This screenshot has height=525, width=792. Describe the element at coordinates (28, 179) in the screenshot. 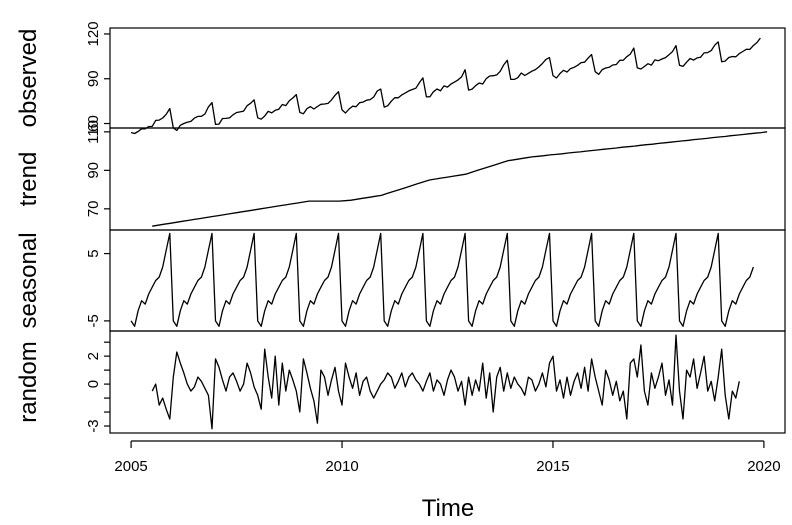

I see `panel-label-trend: trend` at that location.